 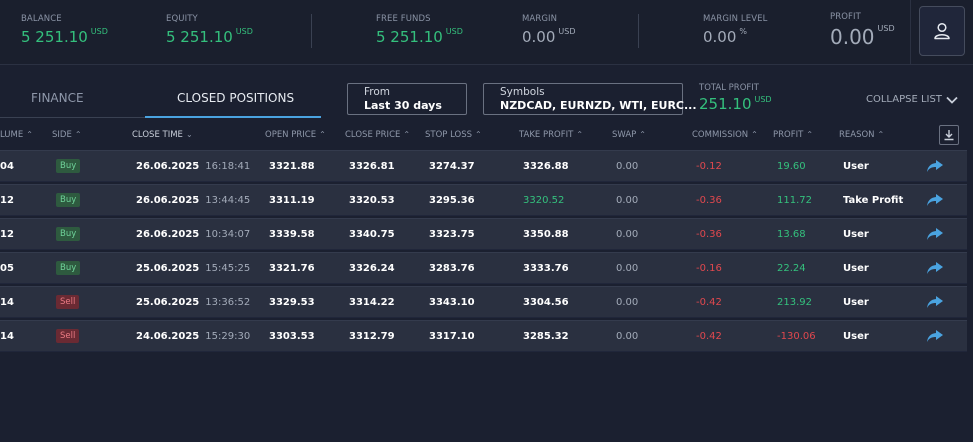 What do you see at coordinates (452, 302) in the screenshot?
I see `cell-stop-loss: 3343.10` at bounding box center [452, 302].